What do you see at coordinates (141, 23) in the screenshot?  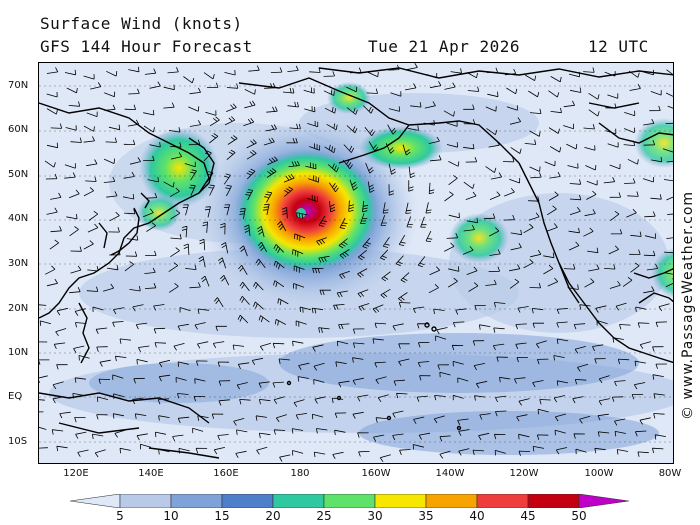 I see `chart-title: Surface Wind (knots)` at bounding box center [141, 23].